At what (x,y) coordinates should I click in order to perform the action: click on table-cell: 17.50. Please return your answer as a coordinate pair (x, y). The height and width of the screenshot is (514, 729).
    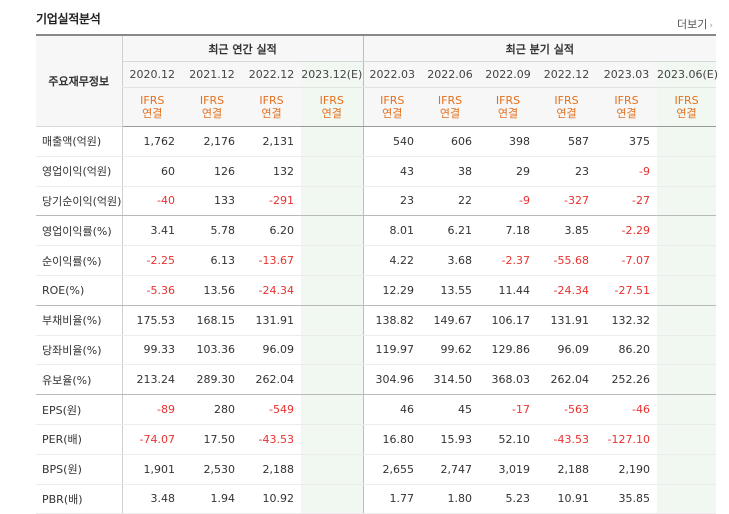
    Looking at the image, I should click on (212, 439).